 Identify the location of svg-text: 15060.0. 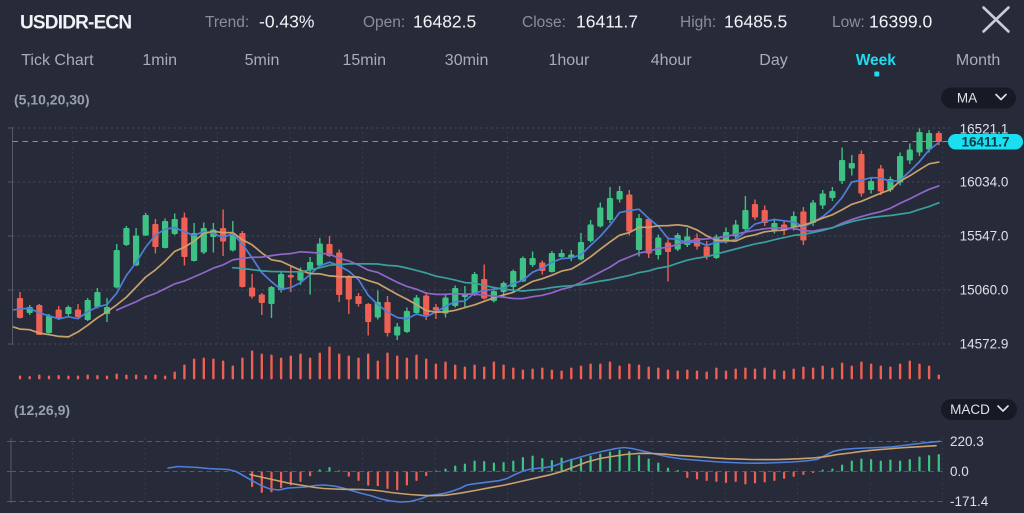
(984, 290).